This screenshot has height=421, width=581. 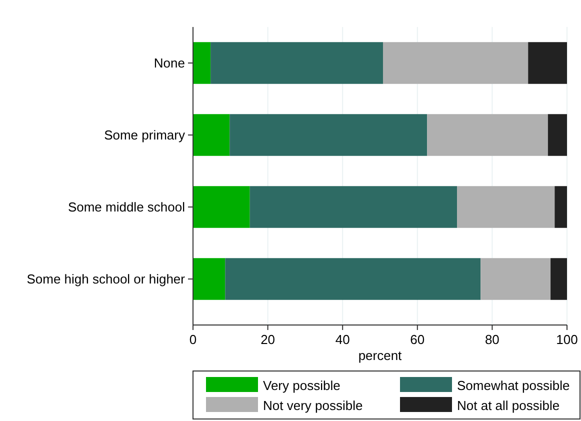 What do you see at coordinates (301, 385) in the screenshot?
I see `legend-label: Very possible` at bounding box center [301, 385].